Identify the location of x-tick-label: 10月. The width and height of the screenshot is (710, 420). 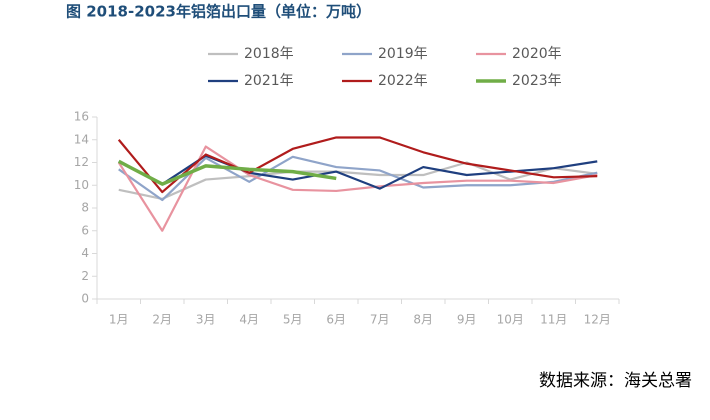
(510, 320).